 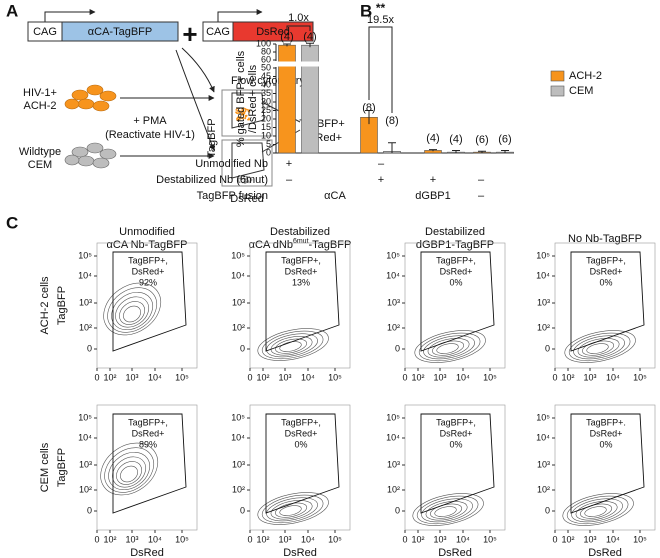 What do you see at coordinates (45, 32) in the screenshot?
I see `promoter-text: CAG` at bounding box center [45, 32].